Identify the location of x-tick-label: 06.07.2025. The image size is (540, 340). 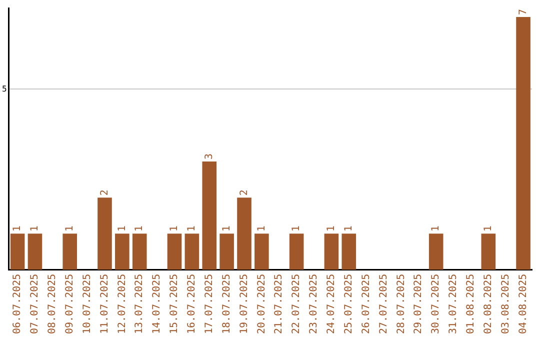
(18, 304).